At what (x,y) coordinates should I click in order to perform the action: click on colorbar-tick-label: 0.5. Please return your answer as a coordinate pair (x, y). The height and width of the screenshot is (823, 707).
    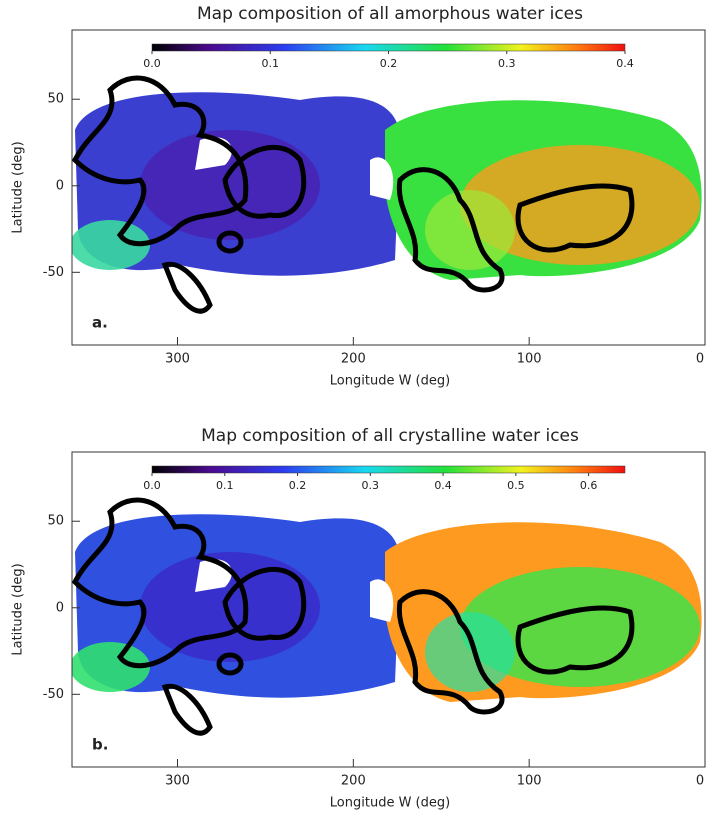
    Looking at the image, I should click on (516, 485).